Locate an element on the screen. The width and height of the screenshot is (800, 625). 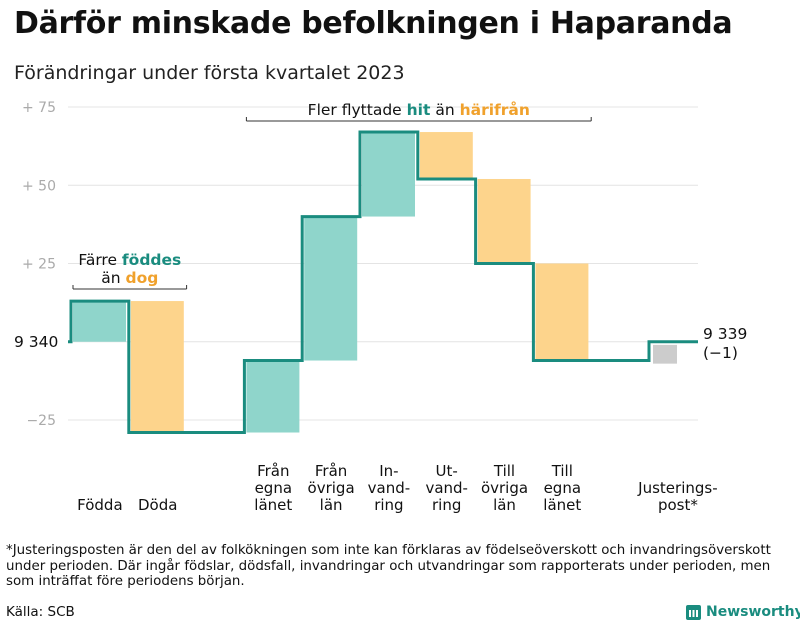
annotation-increase-text: hit is located at coordinates (419, 110).